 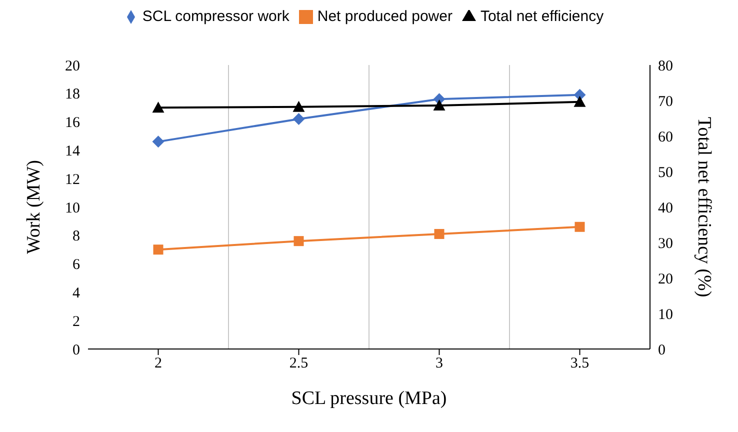 I want to click on x-axis-title: SCL pressure (MPa), so click(x=369, y=398).